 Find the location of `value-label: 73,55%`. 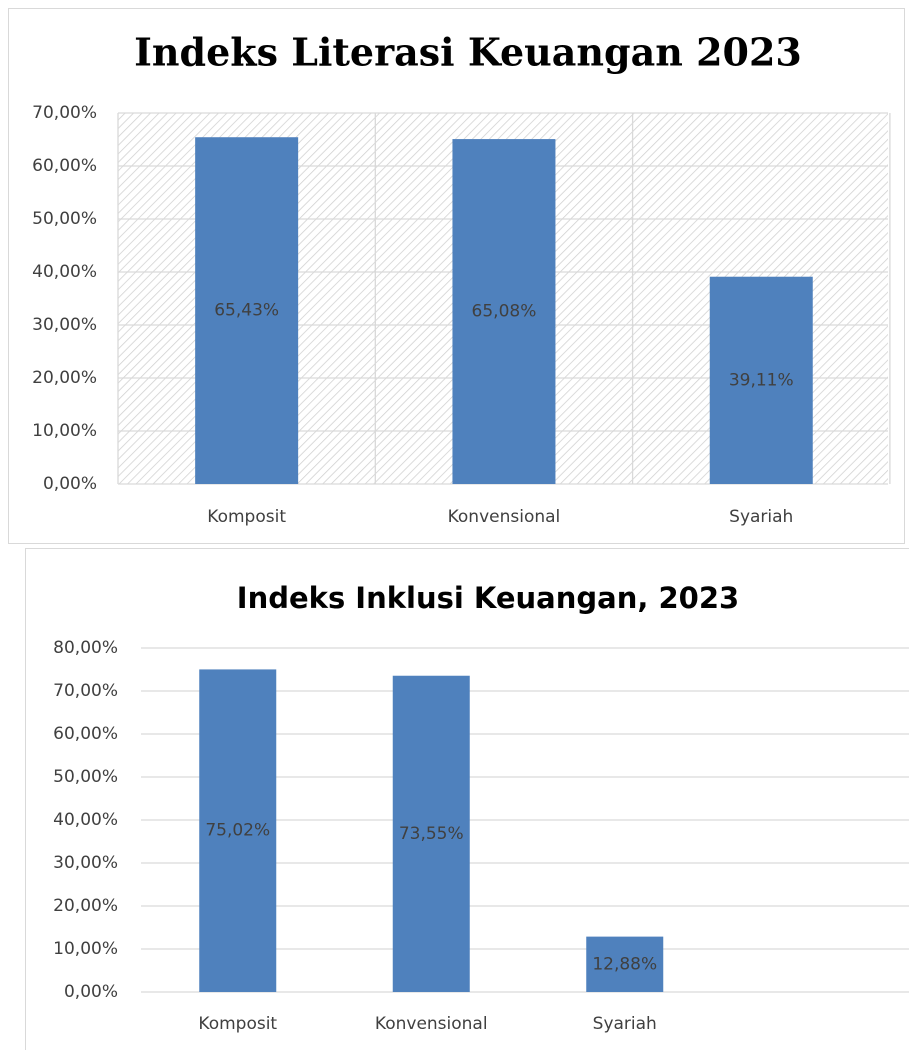

value-label: 73,55% is located at coordinates (431, 834).